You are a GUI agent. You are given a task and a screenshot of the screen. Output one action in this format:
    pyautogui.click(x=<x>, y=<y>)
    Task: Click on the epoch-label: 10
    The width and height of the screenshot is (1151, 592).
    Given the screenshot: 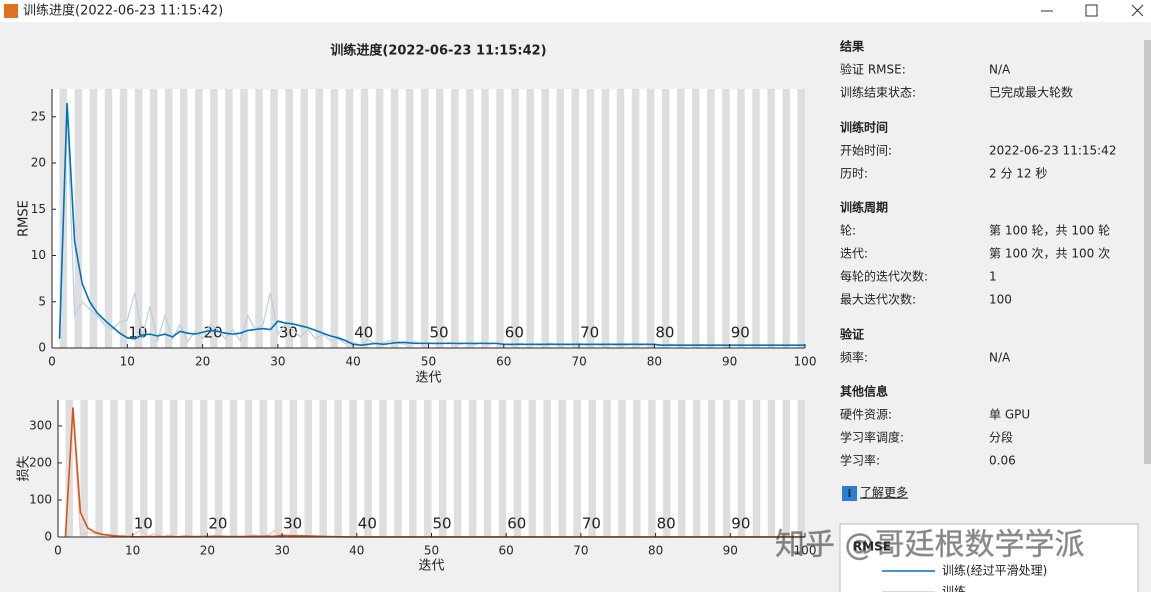 What is the action you would take?
    pyautogui.click(x=143, y=524)
    